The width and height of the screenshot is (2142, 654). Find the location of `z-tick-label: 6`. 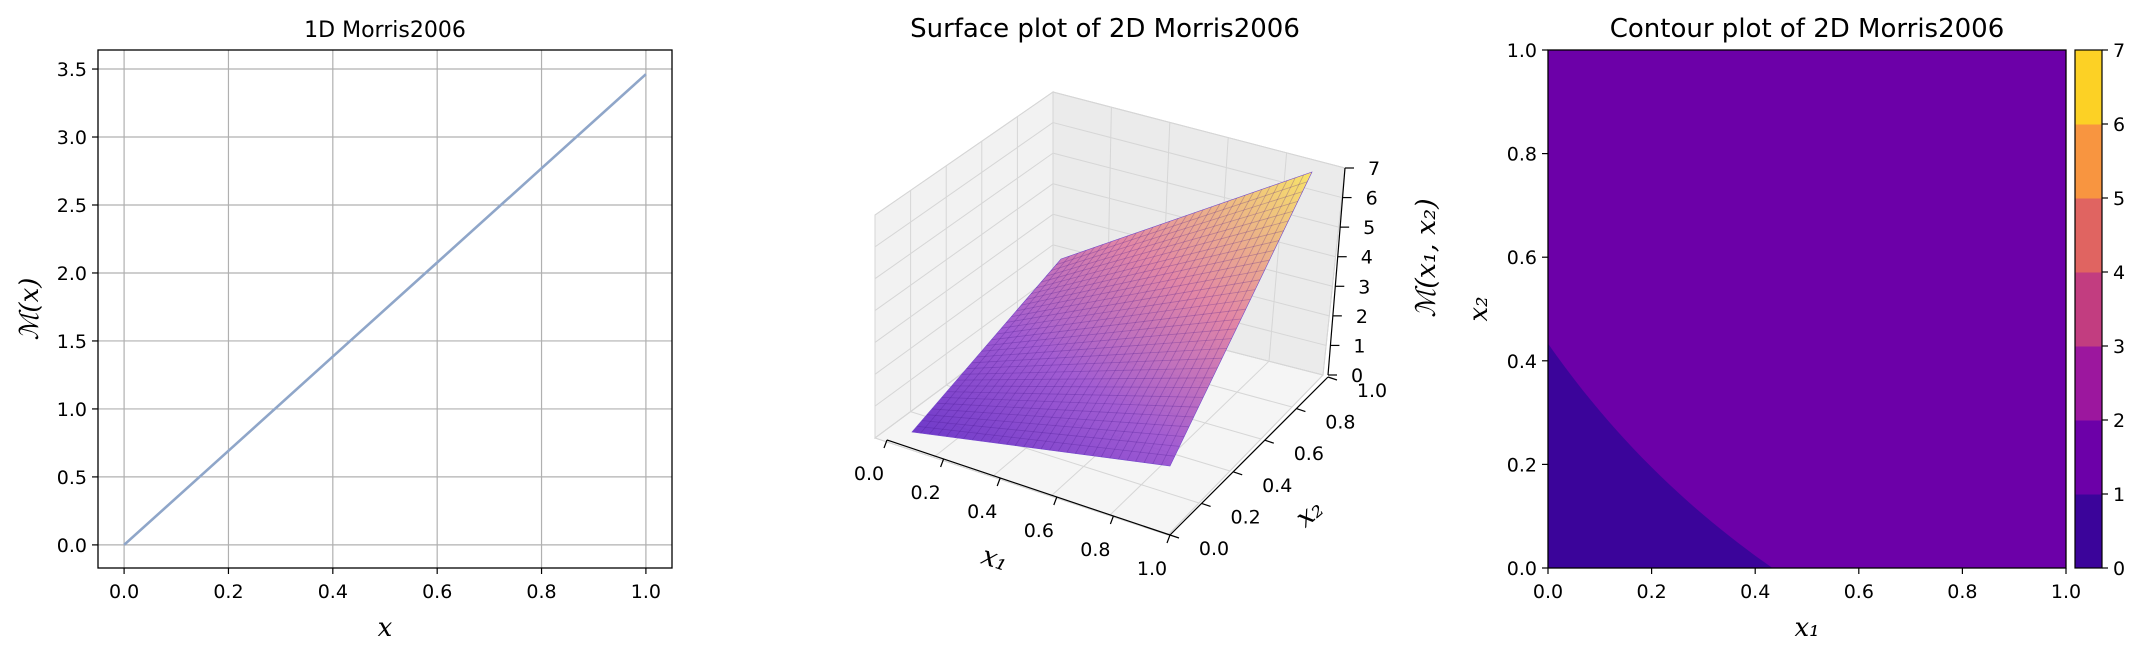

z-tick-label: 6 is located at coordinates (1372, 199).